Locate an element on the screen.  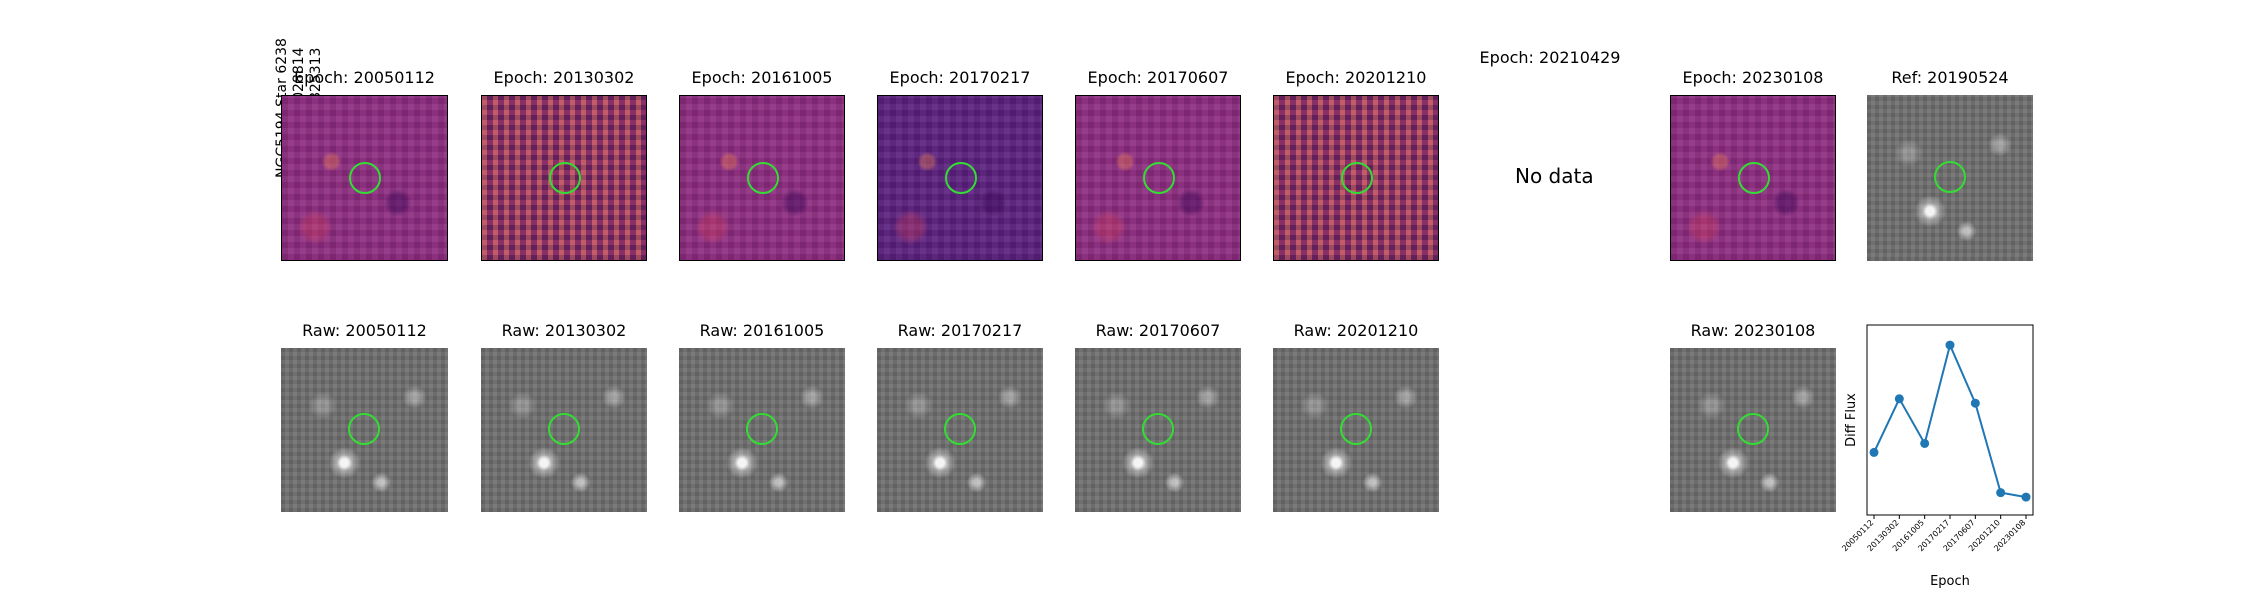
plot-frame is located at coordinates (1950, 420).